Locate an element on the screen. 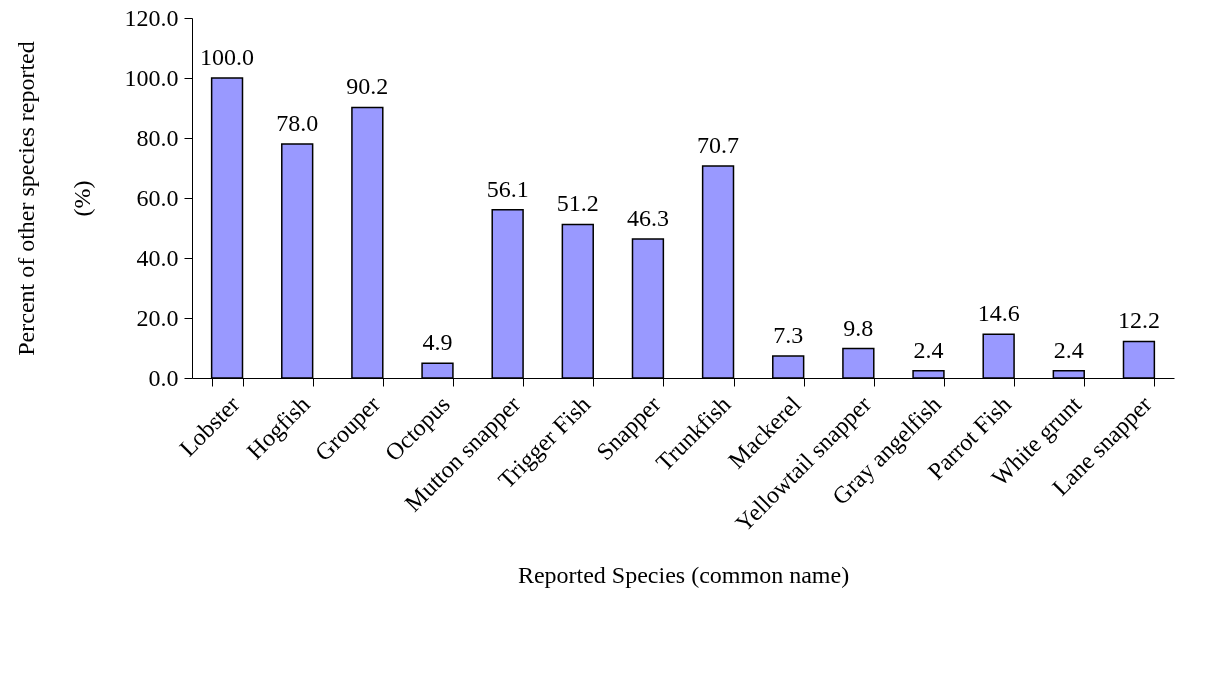  y-tick-label: 100.0 is located at coordinates (151, 77).